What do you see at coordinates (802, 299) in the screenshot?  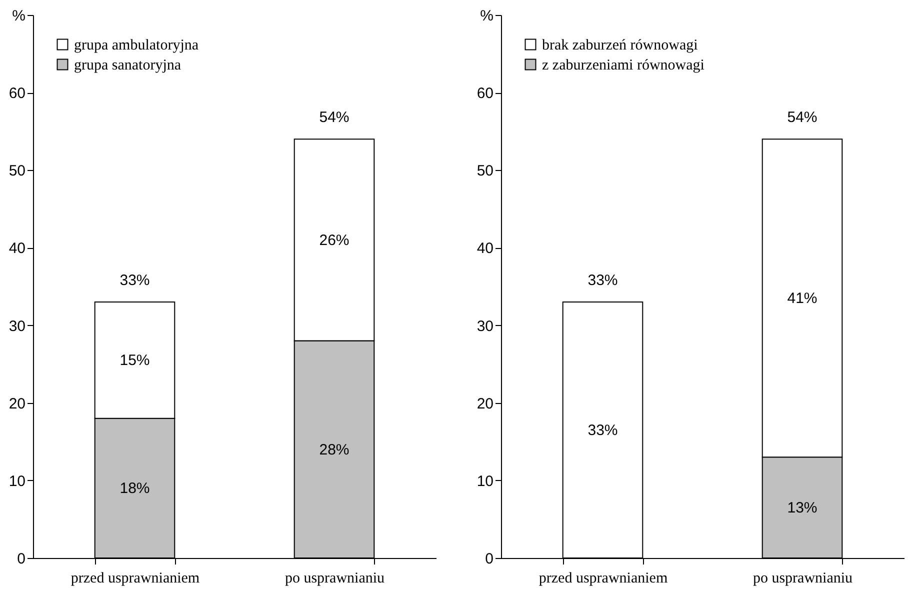 I see `data-label: 41%` at bounding box center [802, 299].